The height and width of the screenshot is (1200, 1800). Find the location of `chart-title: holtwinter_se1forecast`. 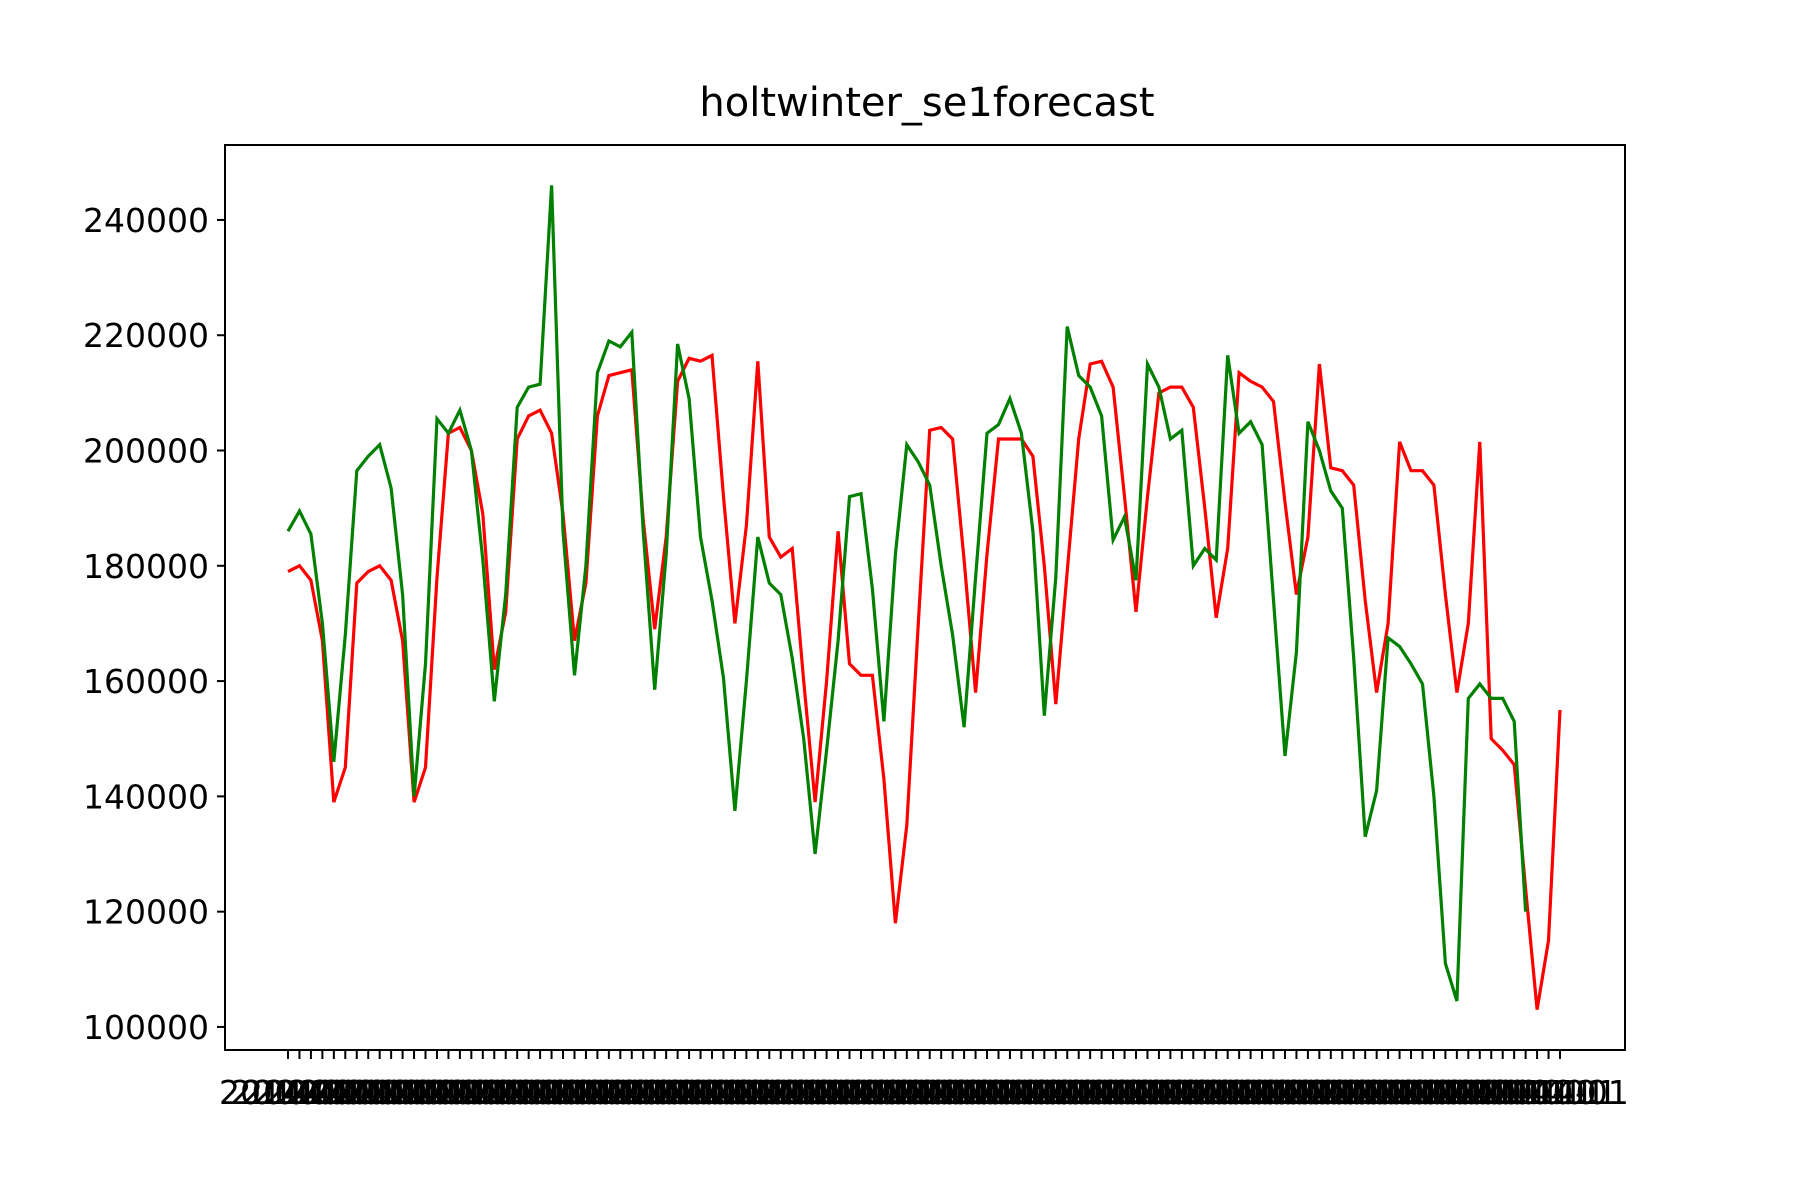

chart-title: holtwinter_se1forecast is located at coordinates (926, 103).